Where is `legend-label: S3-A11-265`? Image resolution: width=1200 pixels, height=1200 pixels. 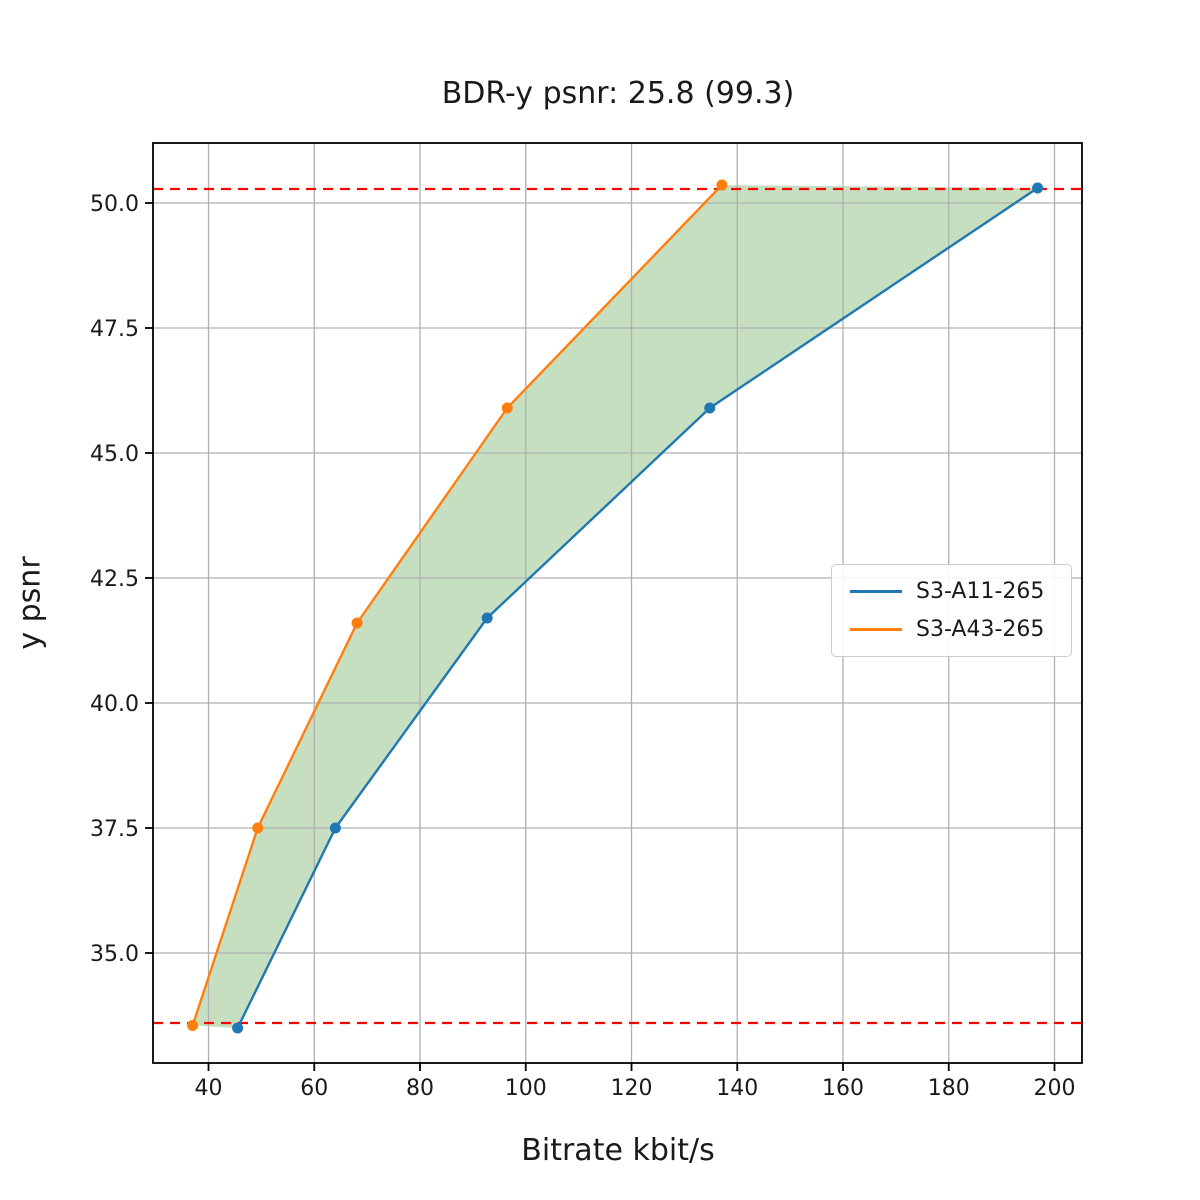
legend-label: S3-A11-265 is located at coordinates (980, 591).